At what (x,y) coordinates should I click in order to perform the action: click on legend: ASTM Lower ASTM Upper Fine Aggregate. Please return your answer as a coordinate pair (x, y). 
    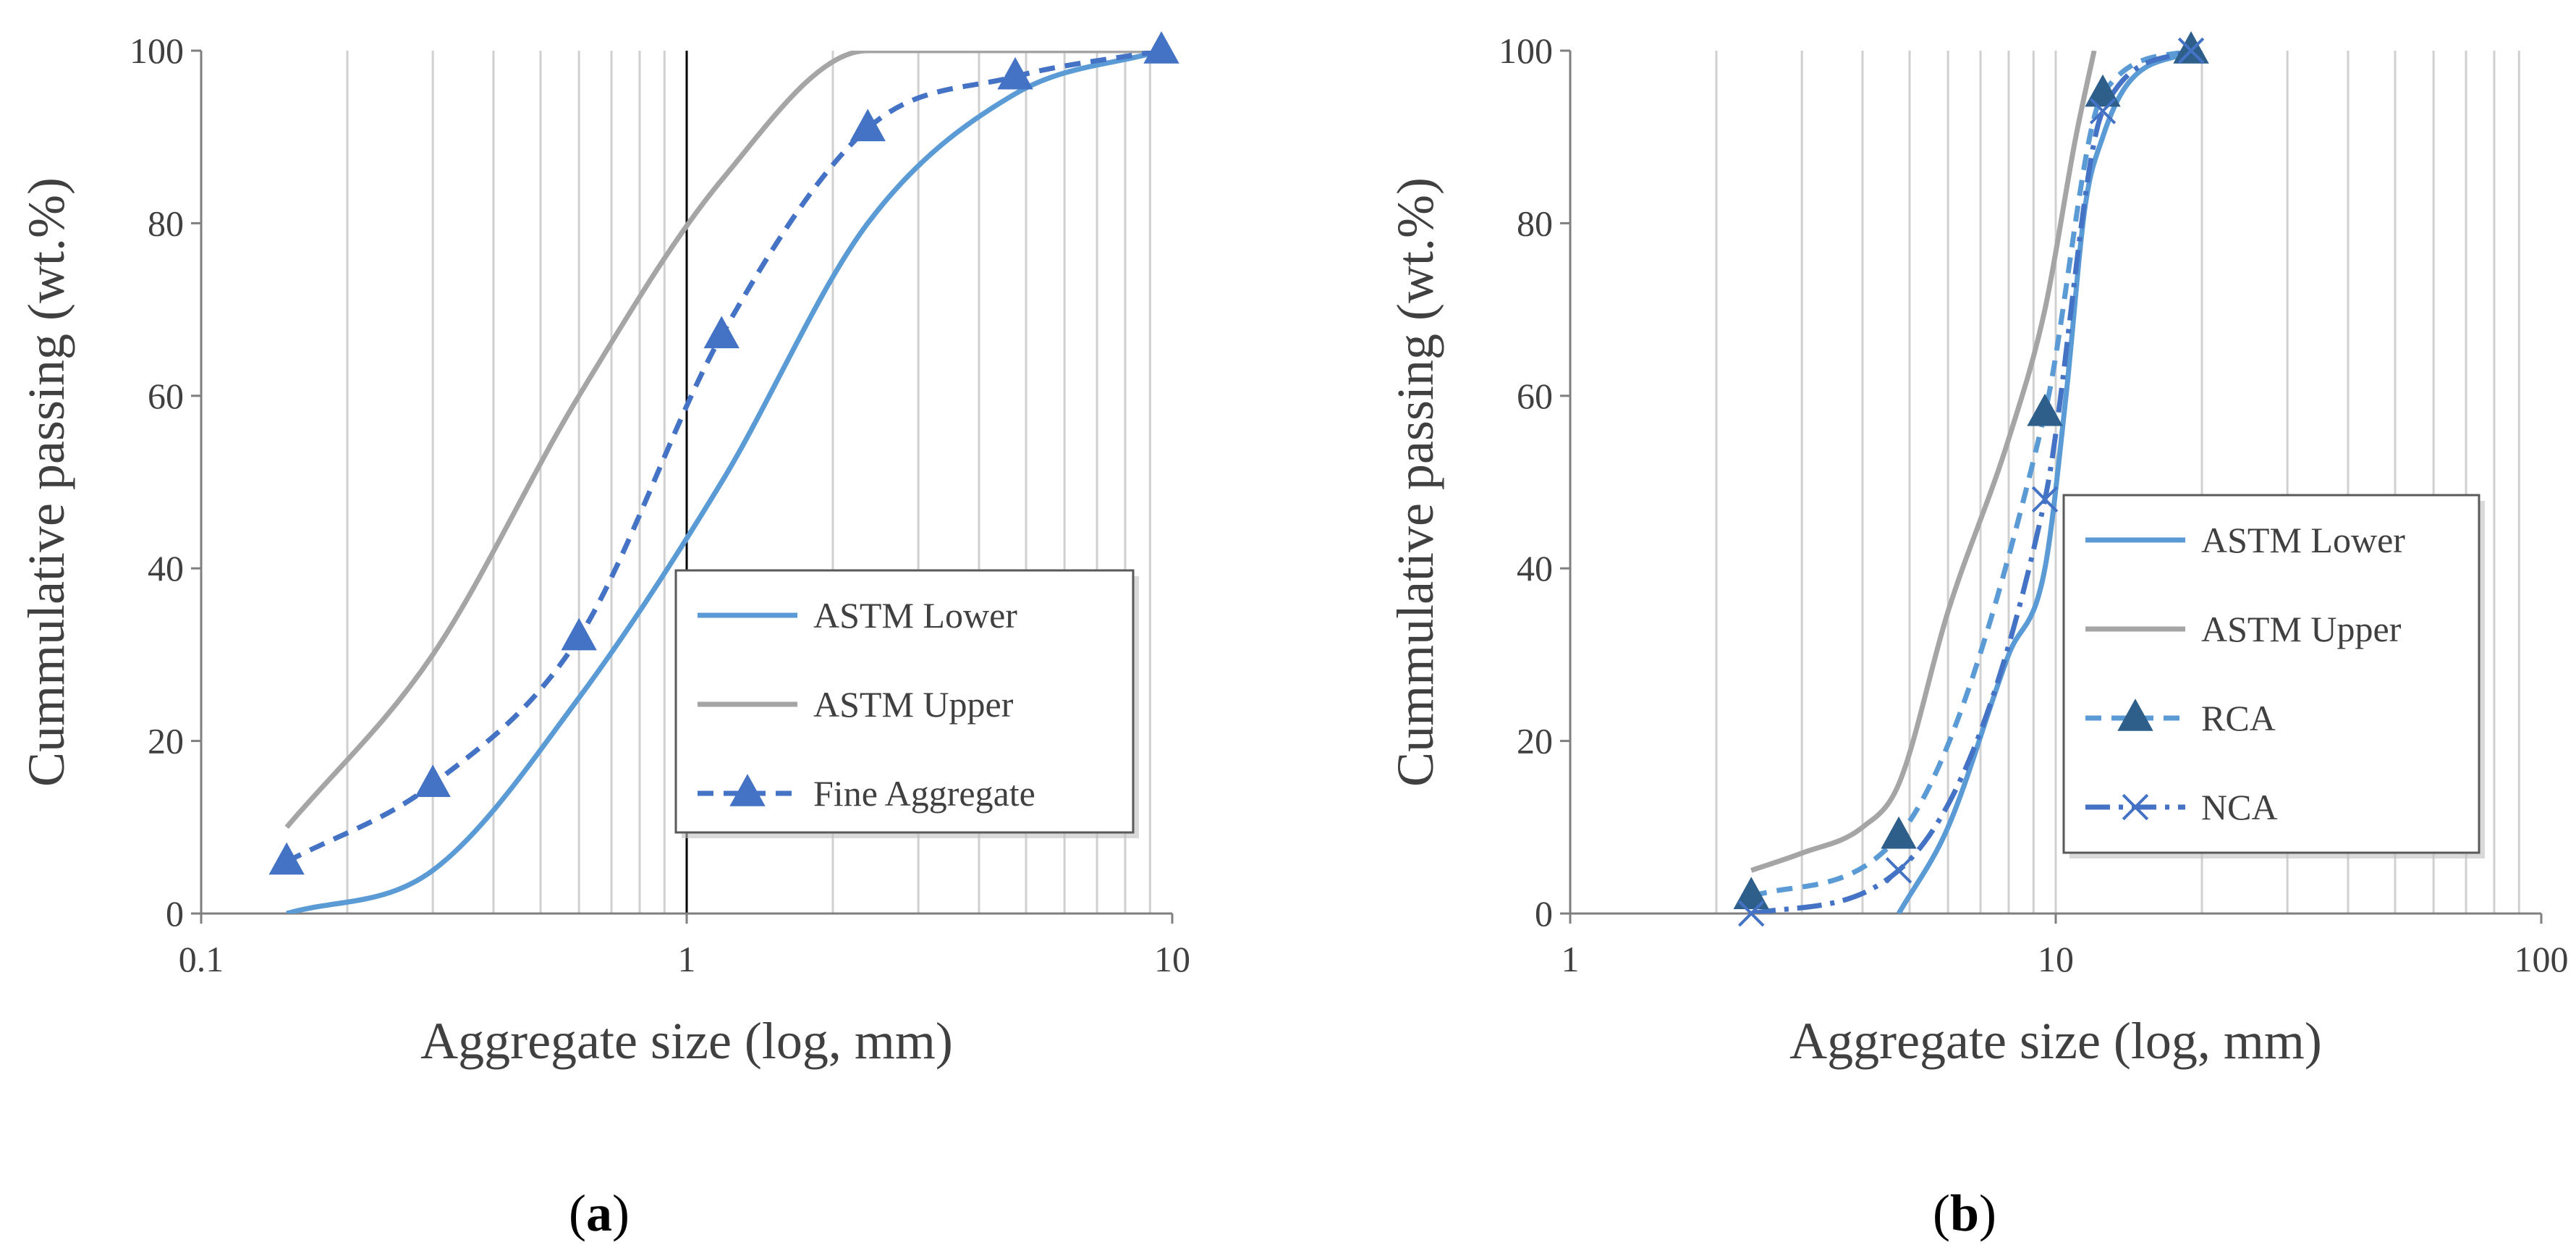
    Looking at the image, I should click on (907, 703).